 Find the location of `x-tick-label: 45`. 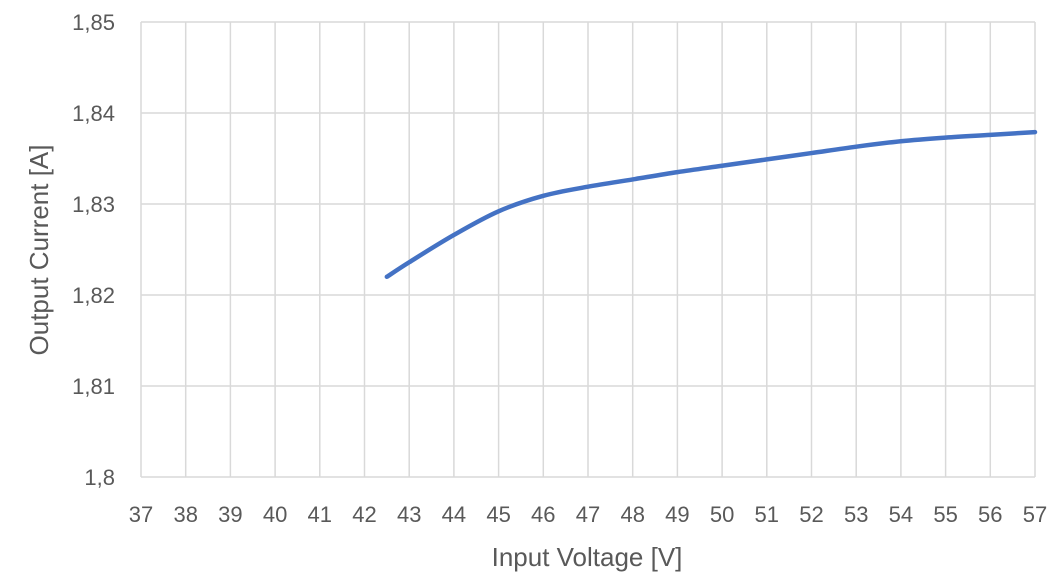

x-tick-label: 45 is located at coordinates (498, 514).